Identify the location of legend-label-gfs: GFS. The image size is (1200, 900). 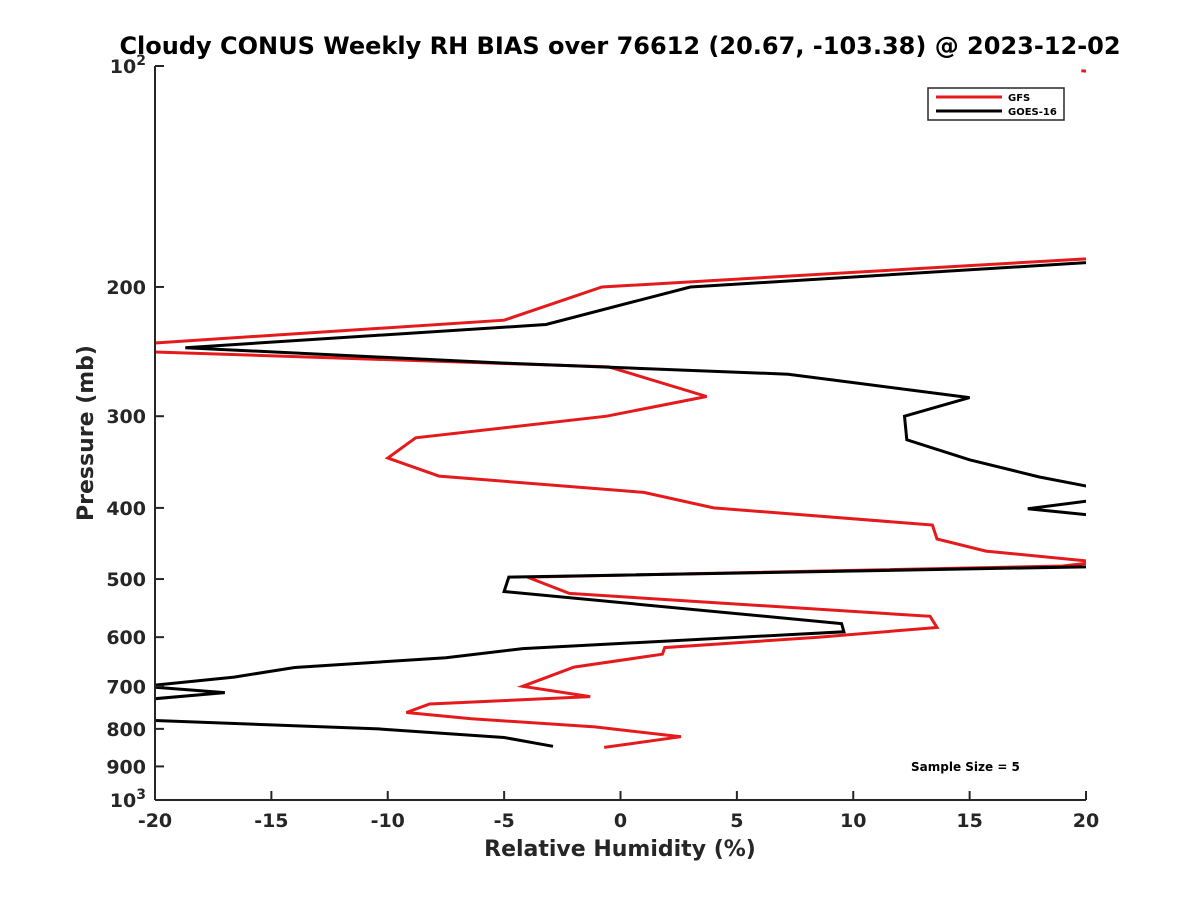
(1019, 98).